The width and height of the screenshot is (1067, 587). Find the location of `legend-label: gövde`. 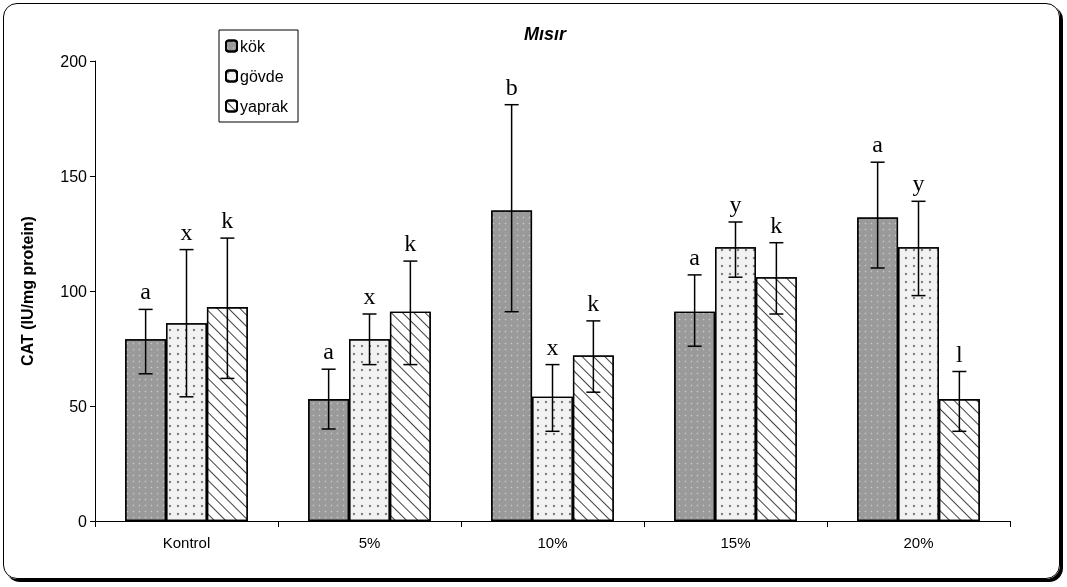

legend-label: gövde is located at coordinates (262, 76).